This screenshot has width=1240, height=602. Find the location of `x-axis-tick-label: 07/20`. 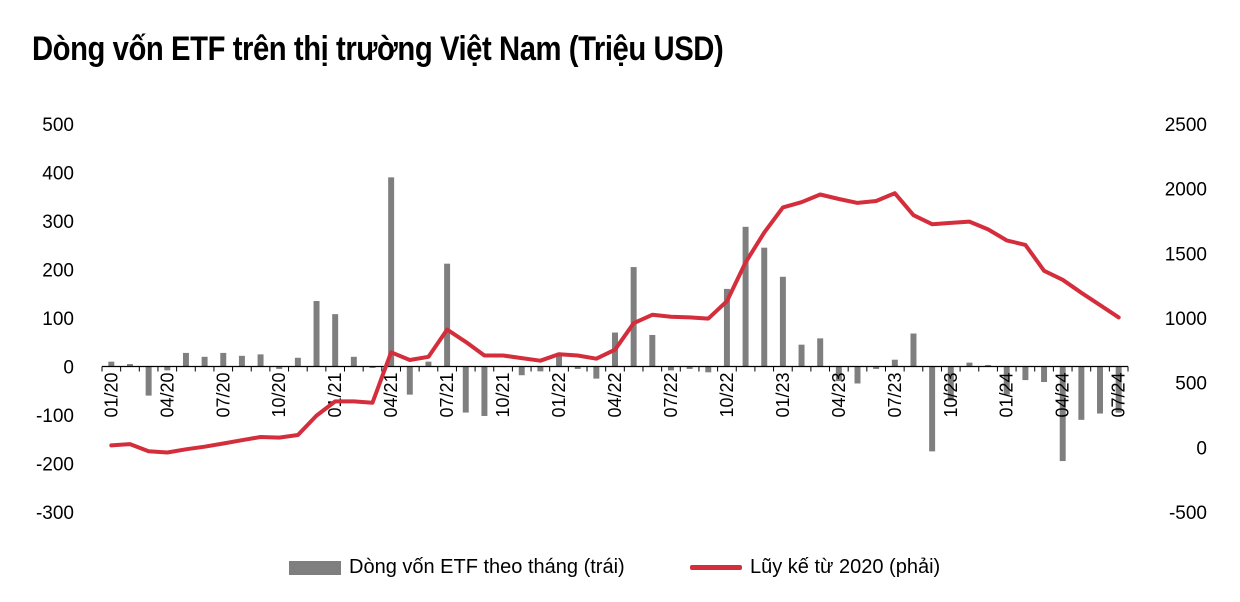

x-axis-tick-label: 07/20 is located at coordinates (223, 395).